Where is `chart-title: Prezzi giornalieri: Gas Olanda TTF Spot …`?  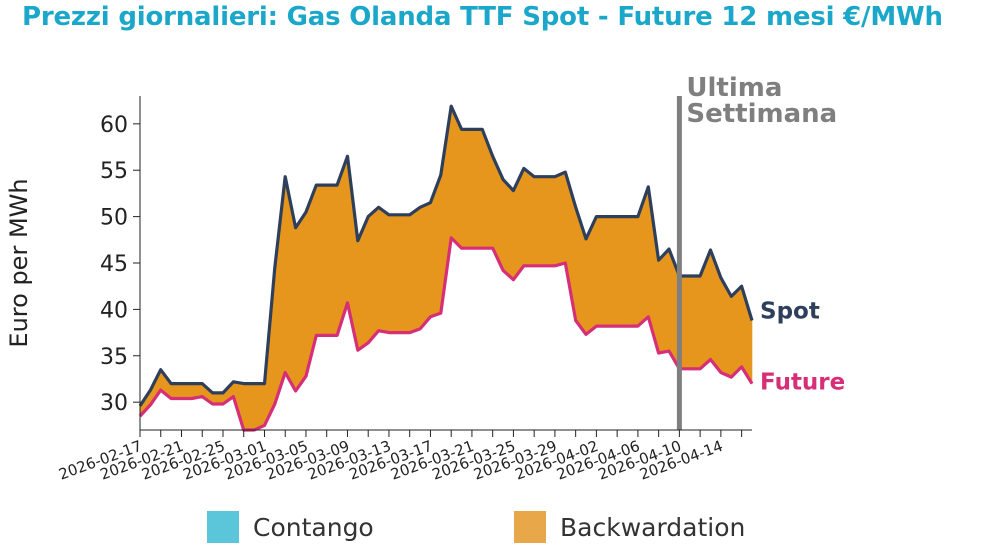
chart-title: Prezzi giornalieri: Gas Olanda TTF Spot … is located at coordinates (482, 17).